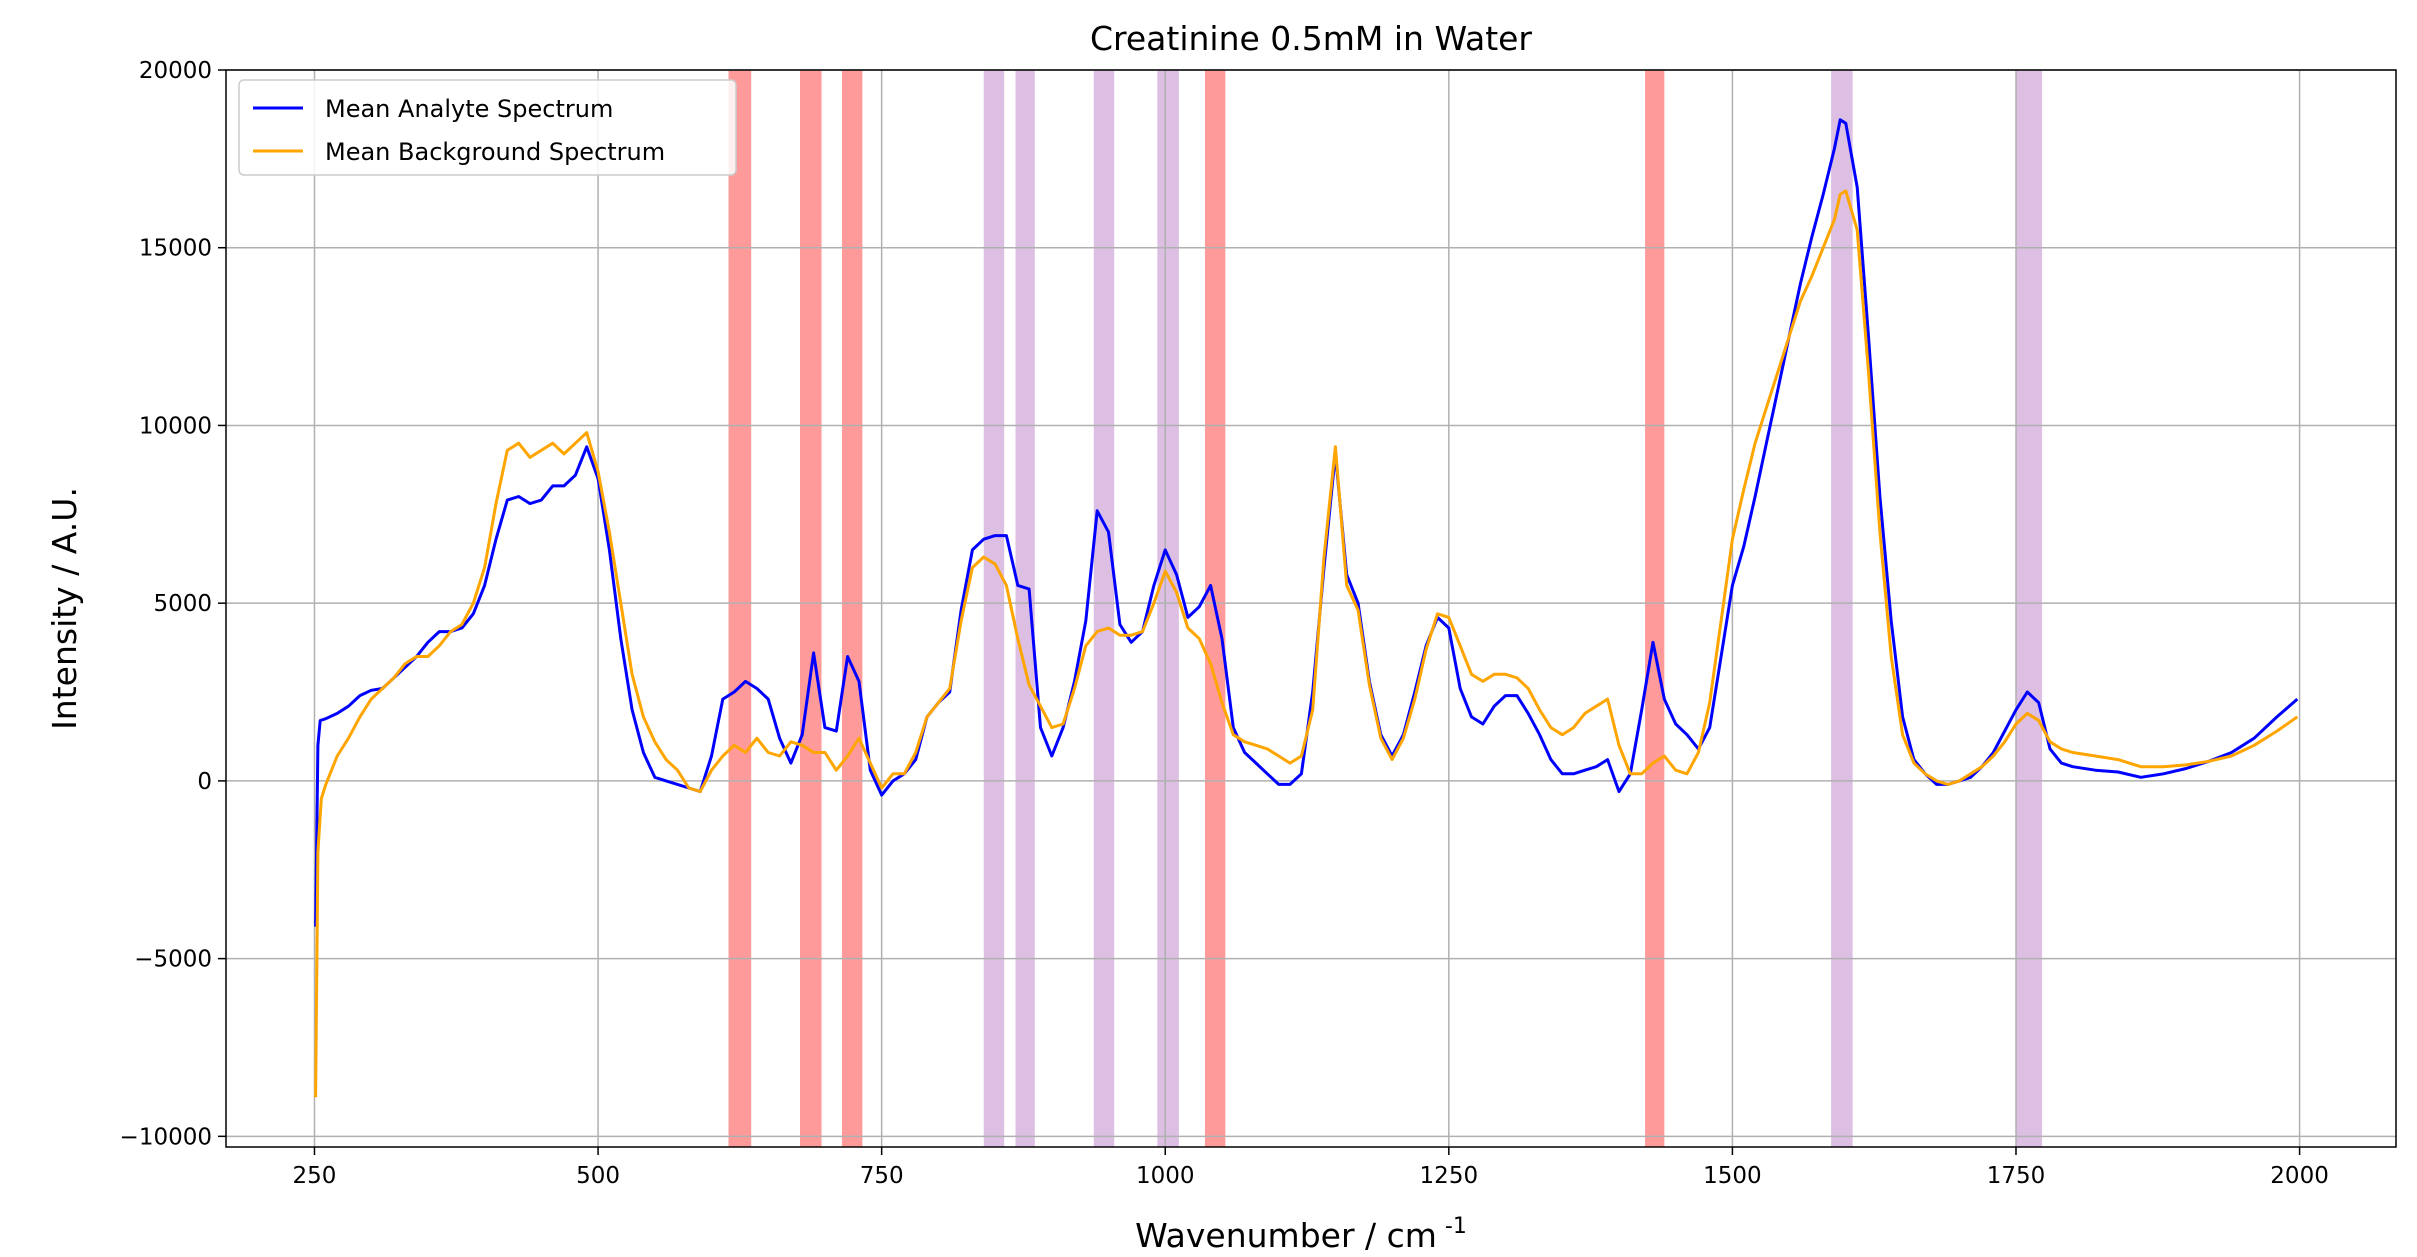  Describe the element at coordinates (182, 604) in the screenshot. I see `y-tick-label: 5000` at that location.